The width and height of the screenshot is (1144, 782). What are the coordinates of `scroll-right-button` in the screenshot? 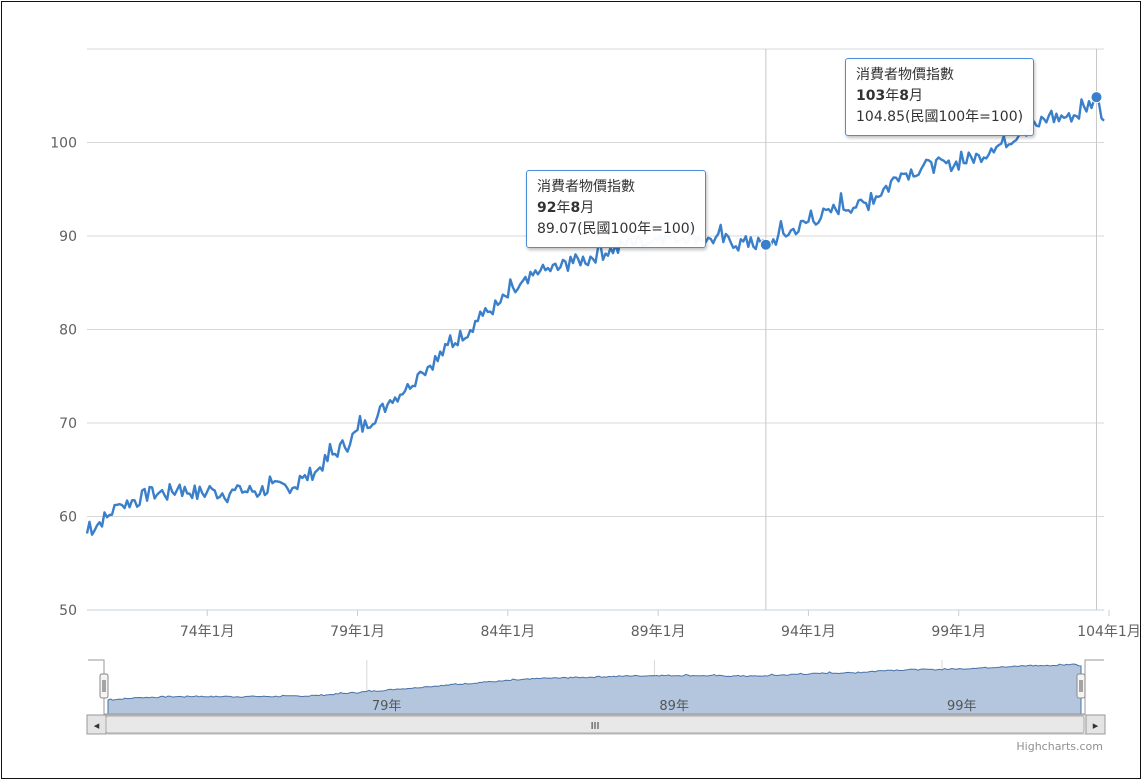 It's located at (1095, 724).